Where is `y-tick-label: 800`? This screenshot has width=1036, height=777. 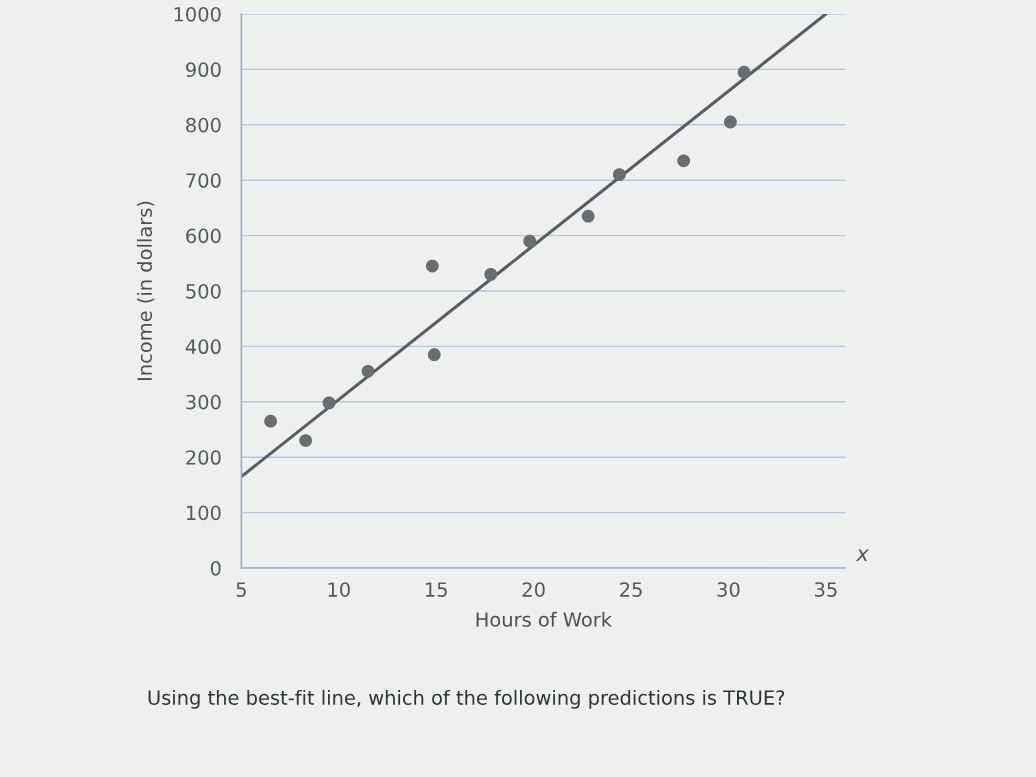 y-tick-label: 800 is located at coordinates (203, 125).